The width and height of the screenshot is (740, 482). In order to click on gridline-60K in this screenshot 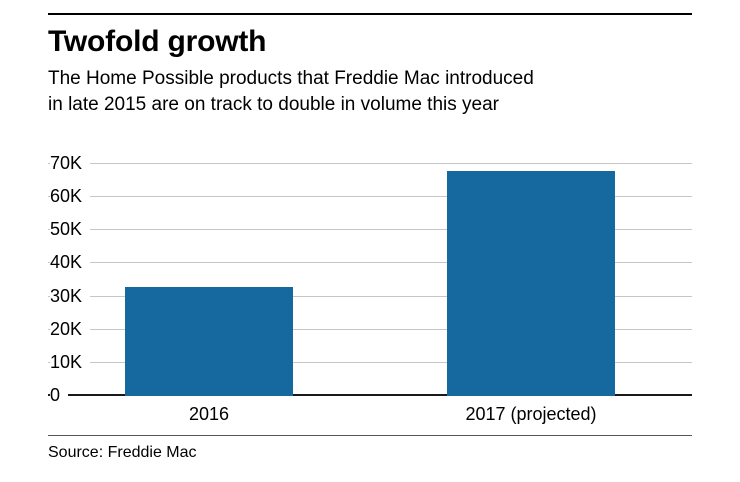, I will do `click(370, 197)`.